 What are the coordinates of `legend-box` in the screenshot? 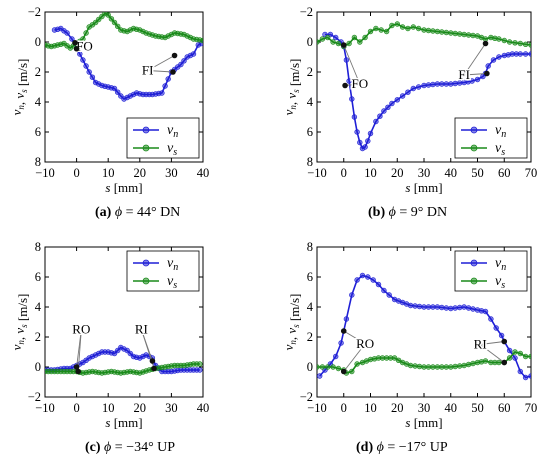 It's located at (163, 138).